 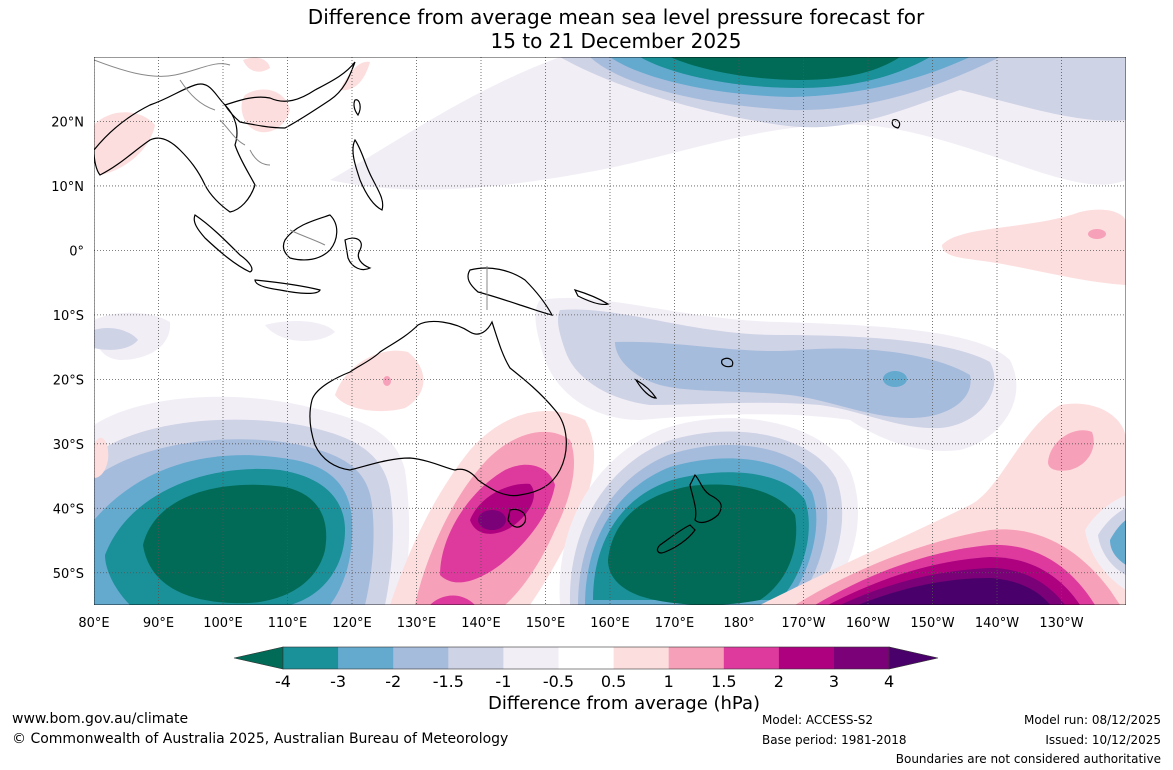 What do you see at coordinates (310, 237) in the screenshot?
I see `borneo-coast` at bounding box center [310, 237].